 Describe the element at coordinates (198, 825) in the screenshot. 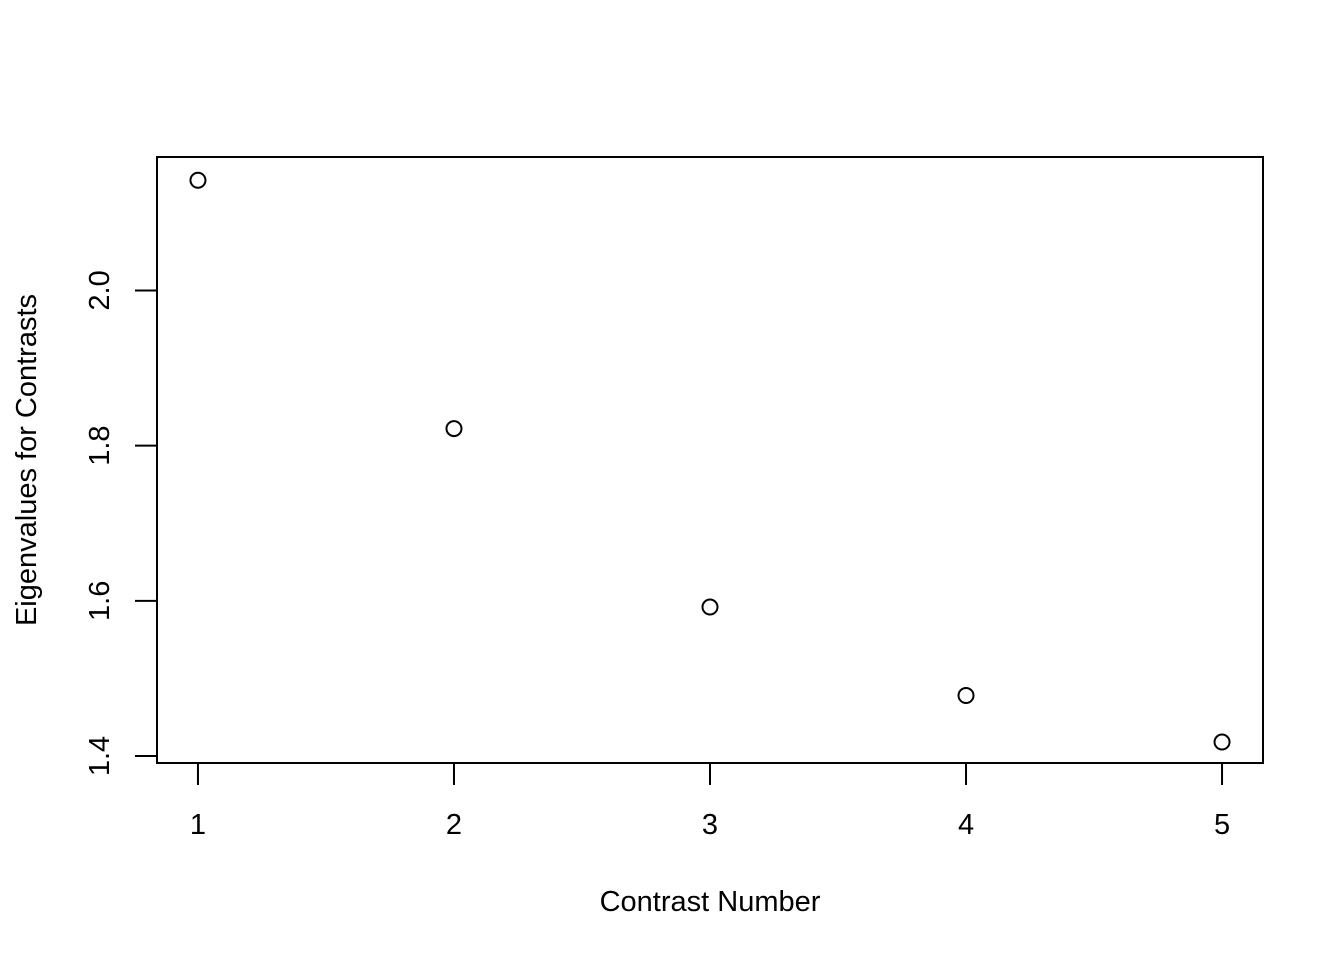

I see `x-tick-label: 1` at that location.